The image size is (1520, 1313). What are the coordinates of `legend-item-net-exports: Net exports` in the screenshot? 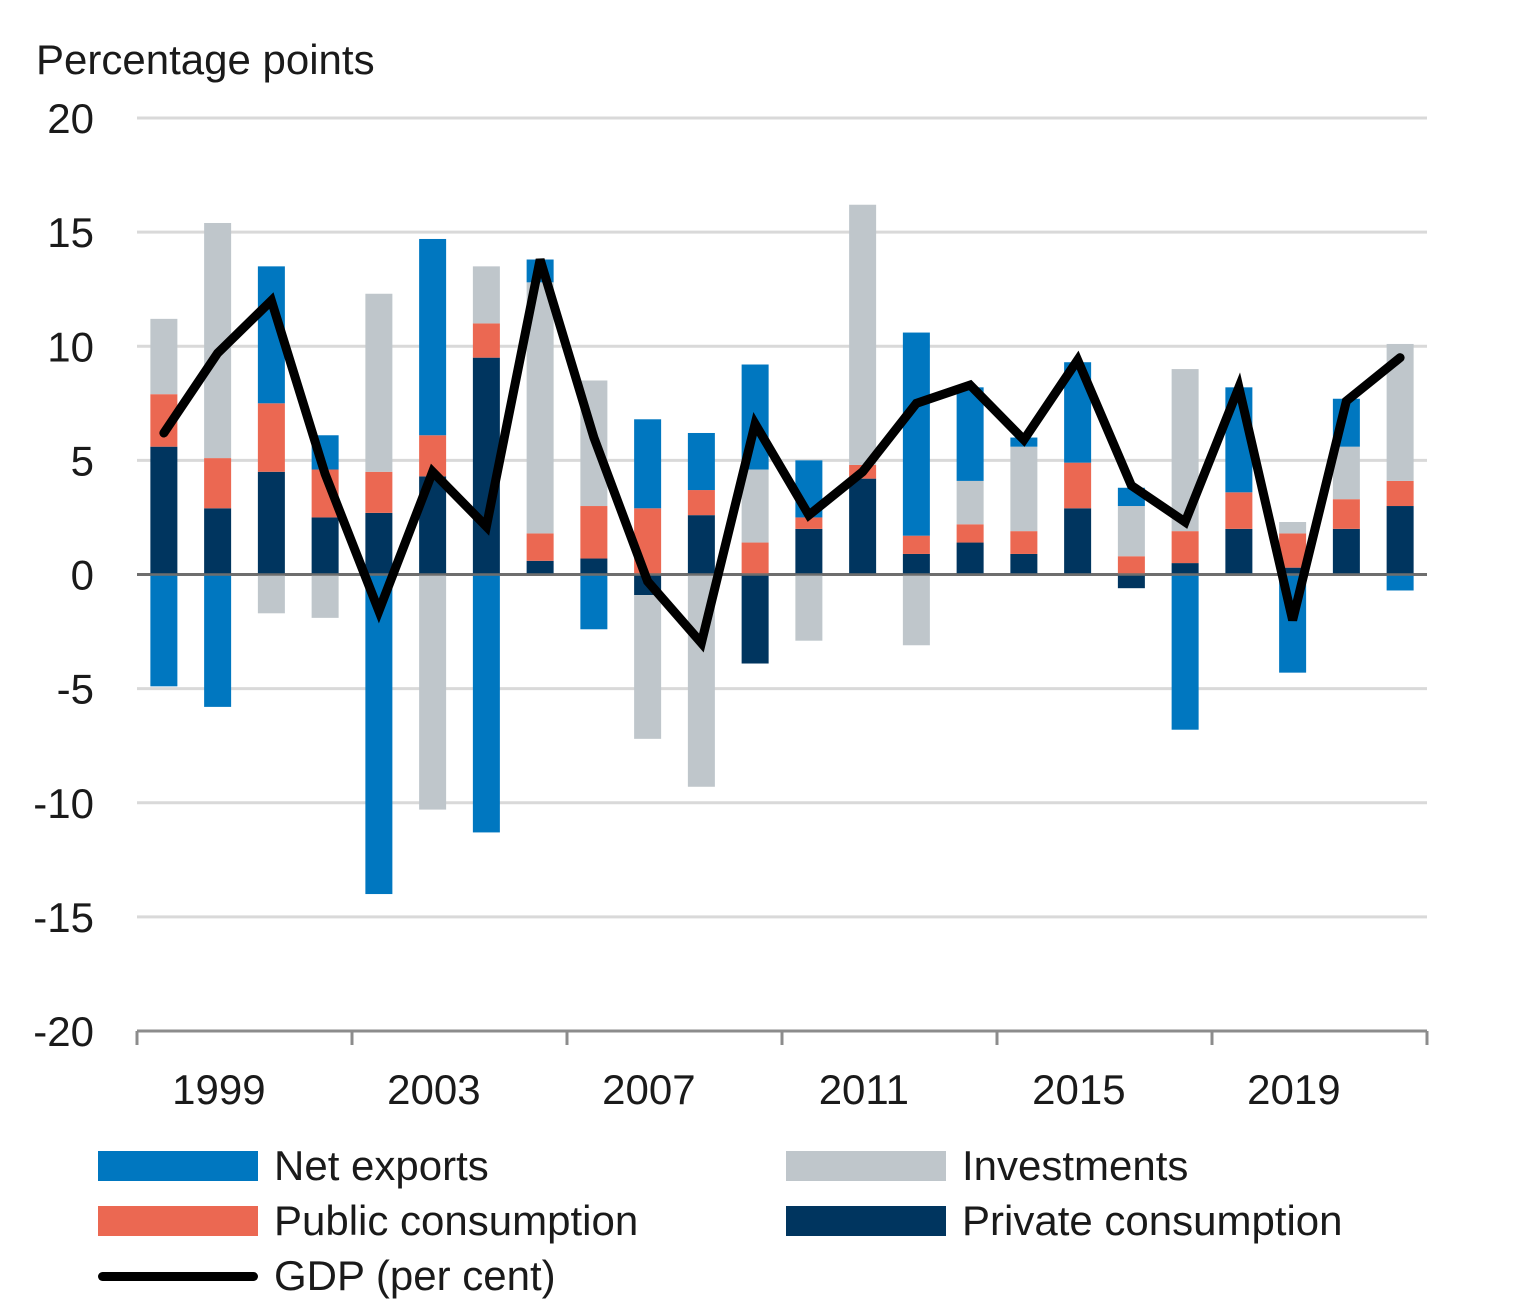 It's located at (293, 1166).